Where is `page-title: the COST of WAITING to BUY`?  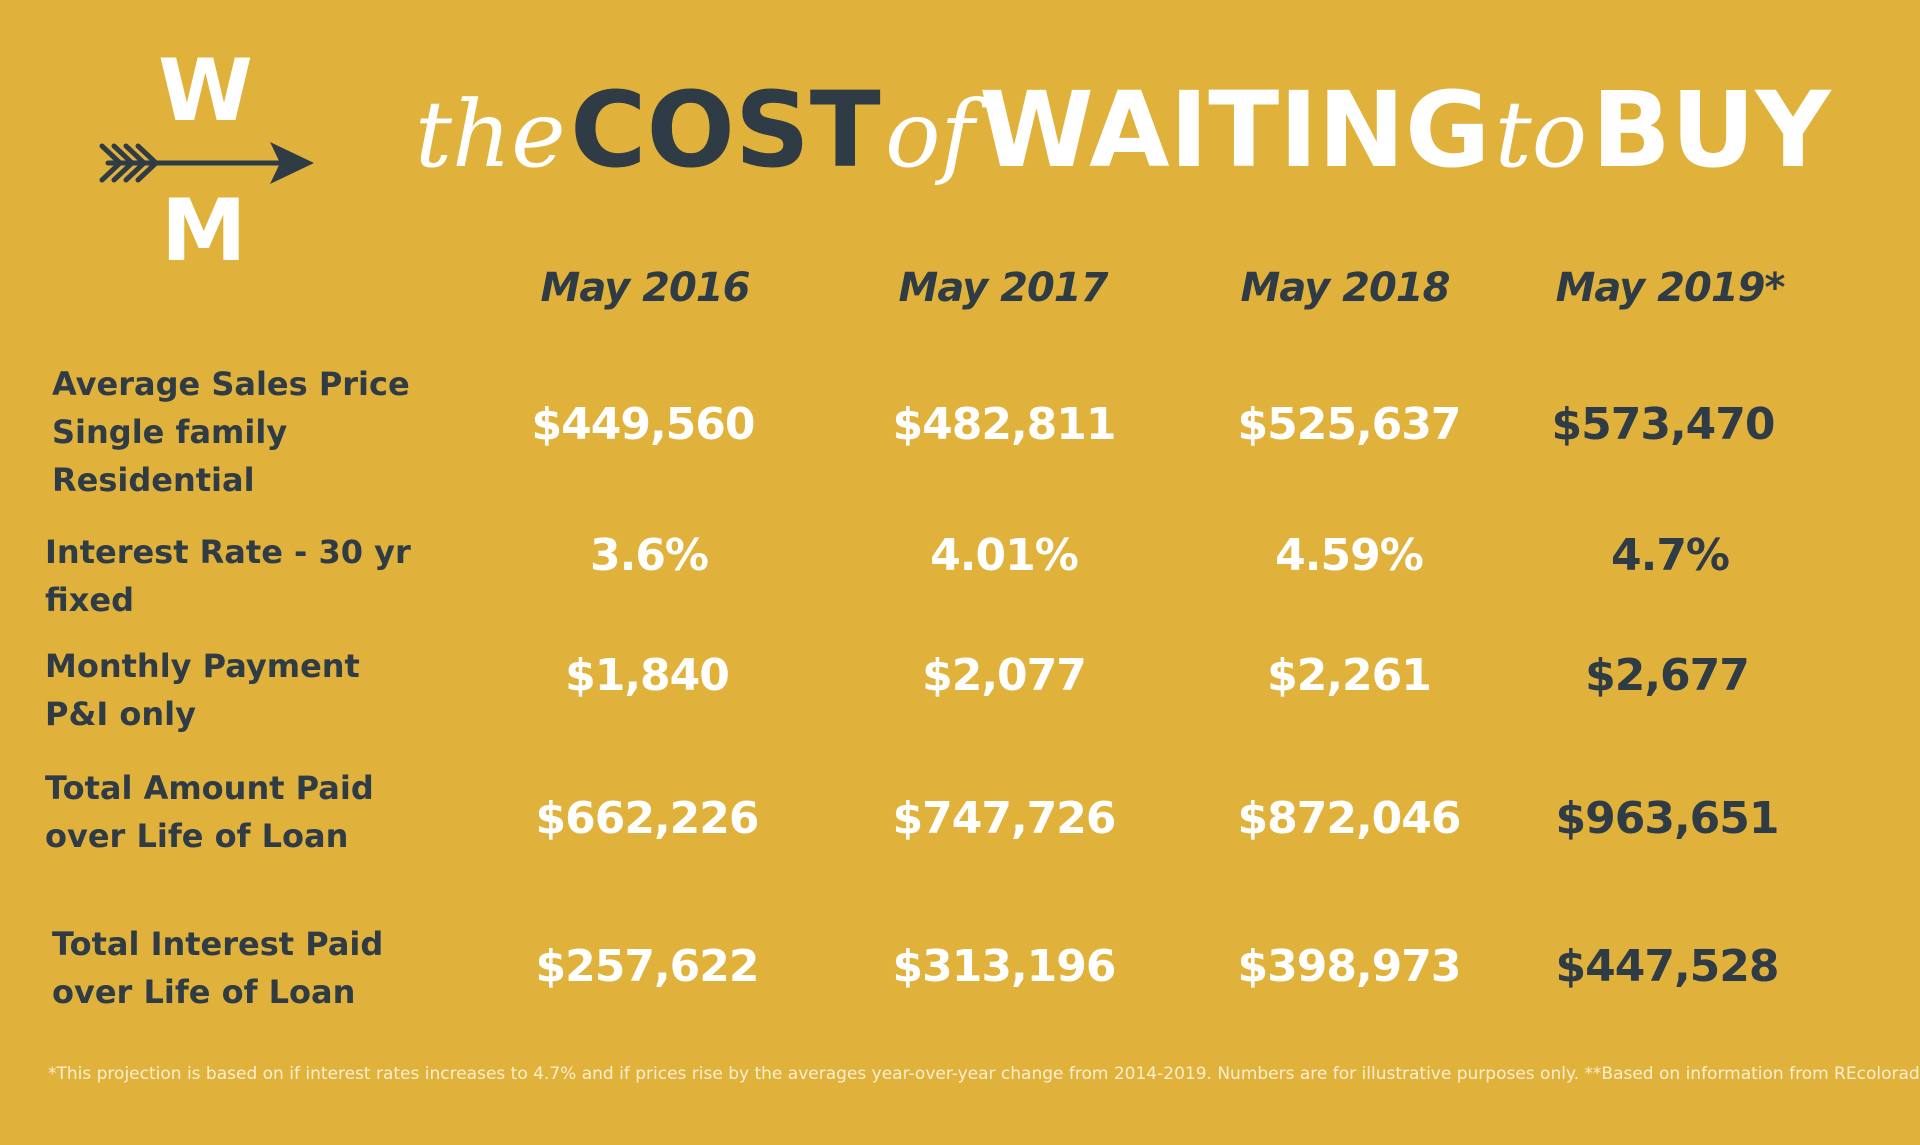
page-title: the COST of WAITING to BUY is located at coordinates (1135, 153).